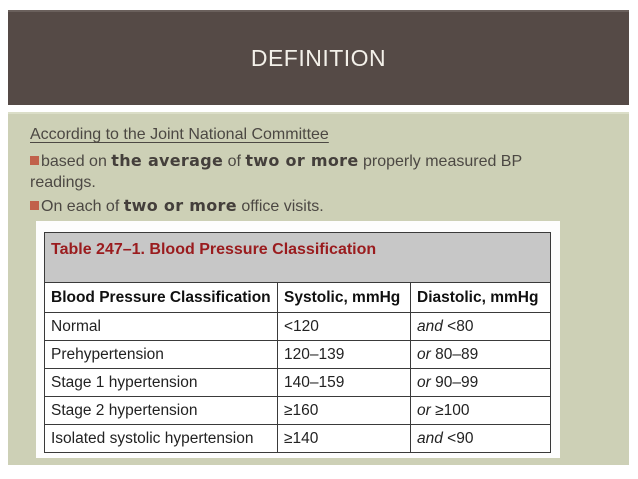 This screenshot has width=638, height=479. Describe the element at coordinates (161, 326) in the screenshot. I see `cell-classification: Normal` at that location.